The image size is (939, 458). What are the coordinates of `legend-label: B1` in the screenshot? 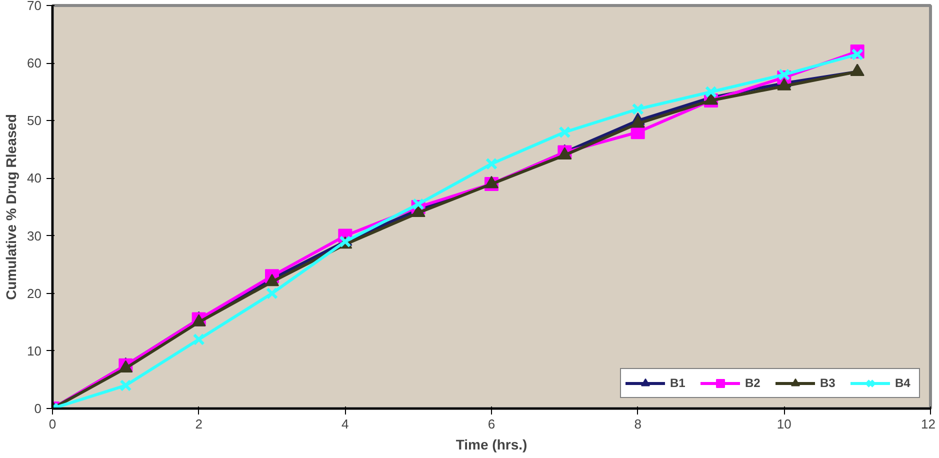 It's located at (678, 383).